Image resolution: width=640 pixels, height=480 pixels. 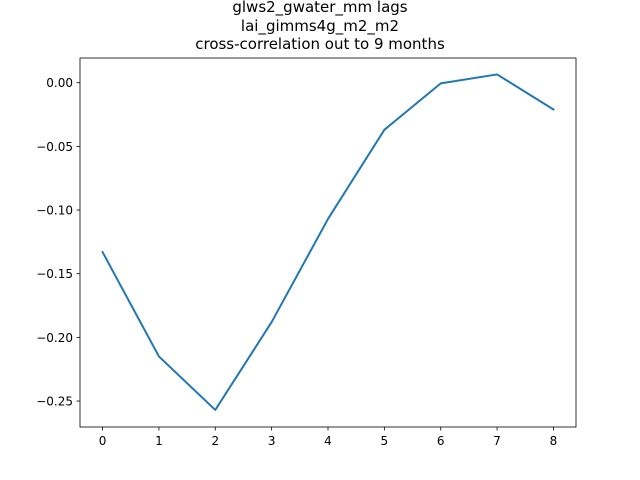 What do you see at coordinates (497, 441) in the screenshot?
I see `x-tick-label: 7` at bounding box center [497, 441].